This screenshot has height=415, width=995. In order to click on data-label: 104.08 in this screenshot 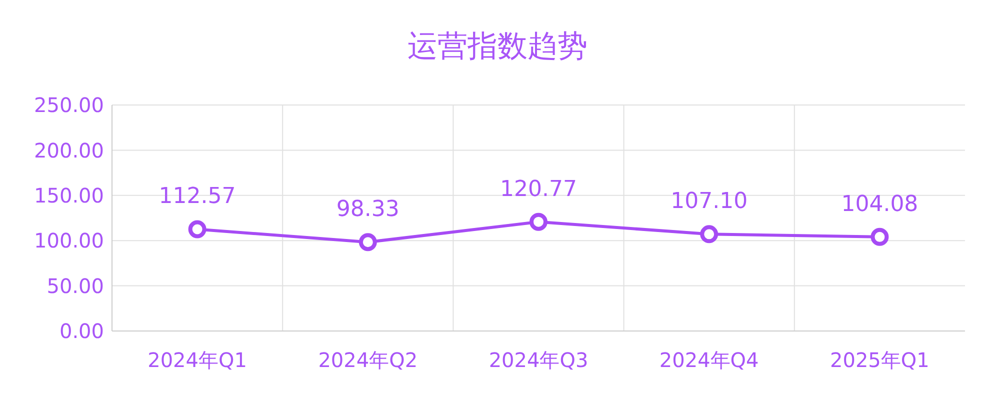, I will do `click(879, 204)`.